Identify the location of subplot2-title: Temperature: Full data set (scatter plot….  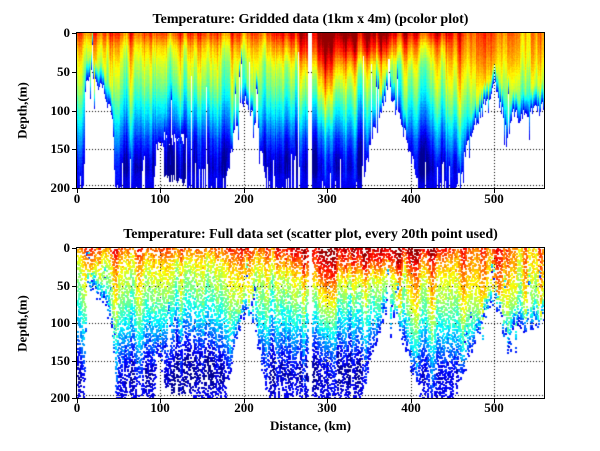
(310, 234).